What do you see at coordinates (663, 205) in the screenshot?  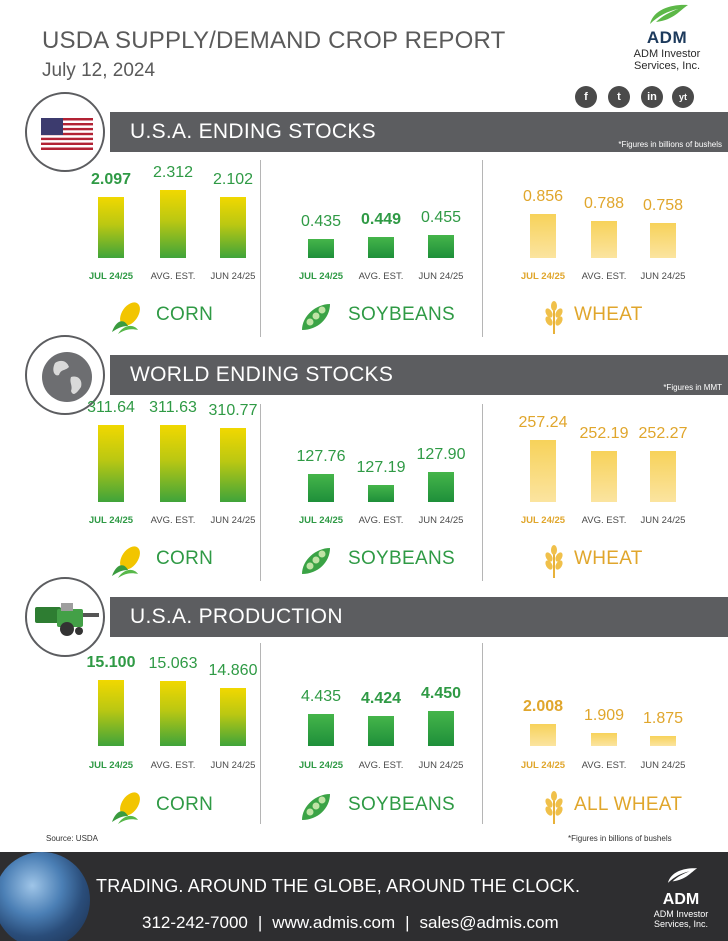 I see `data-label: 0.758` at bounding box center [663, 205].